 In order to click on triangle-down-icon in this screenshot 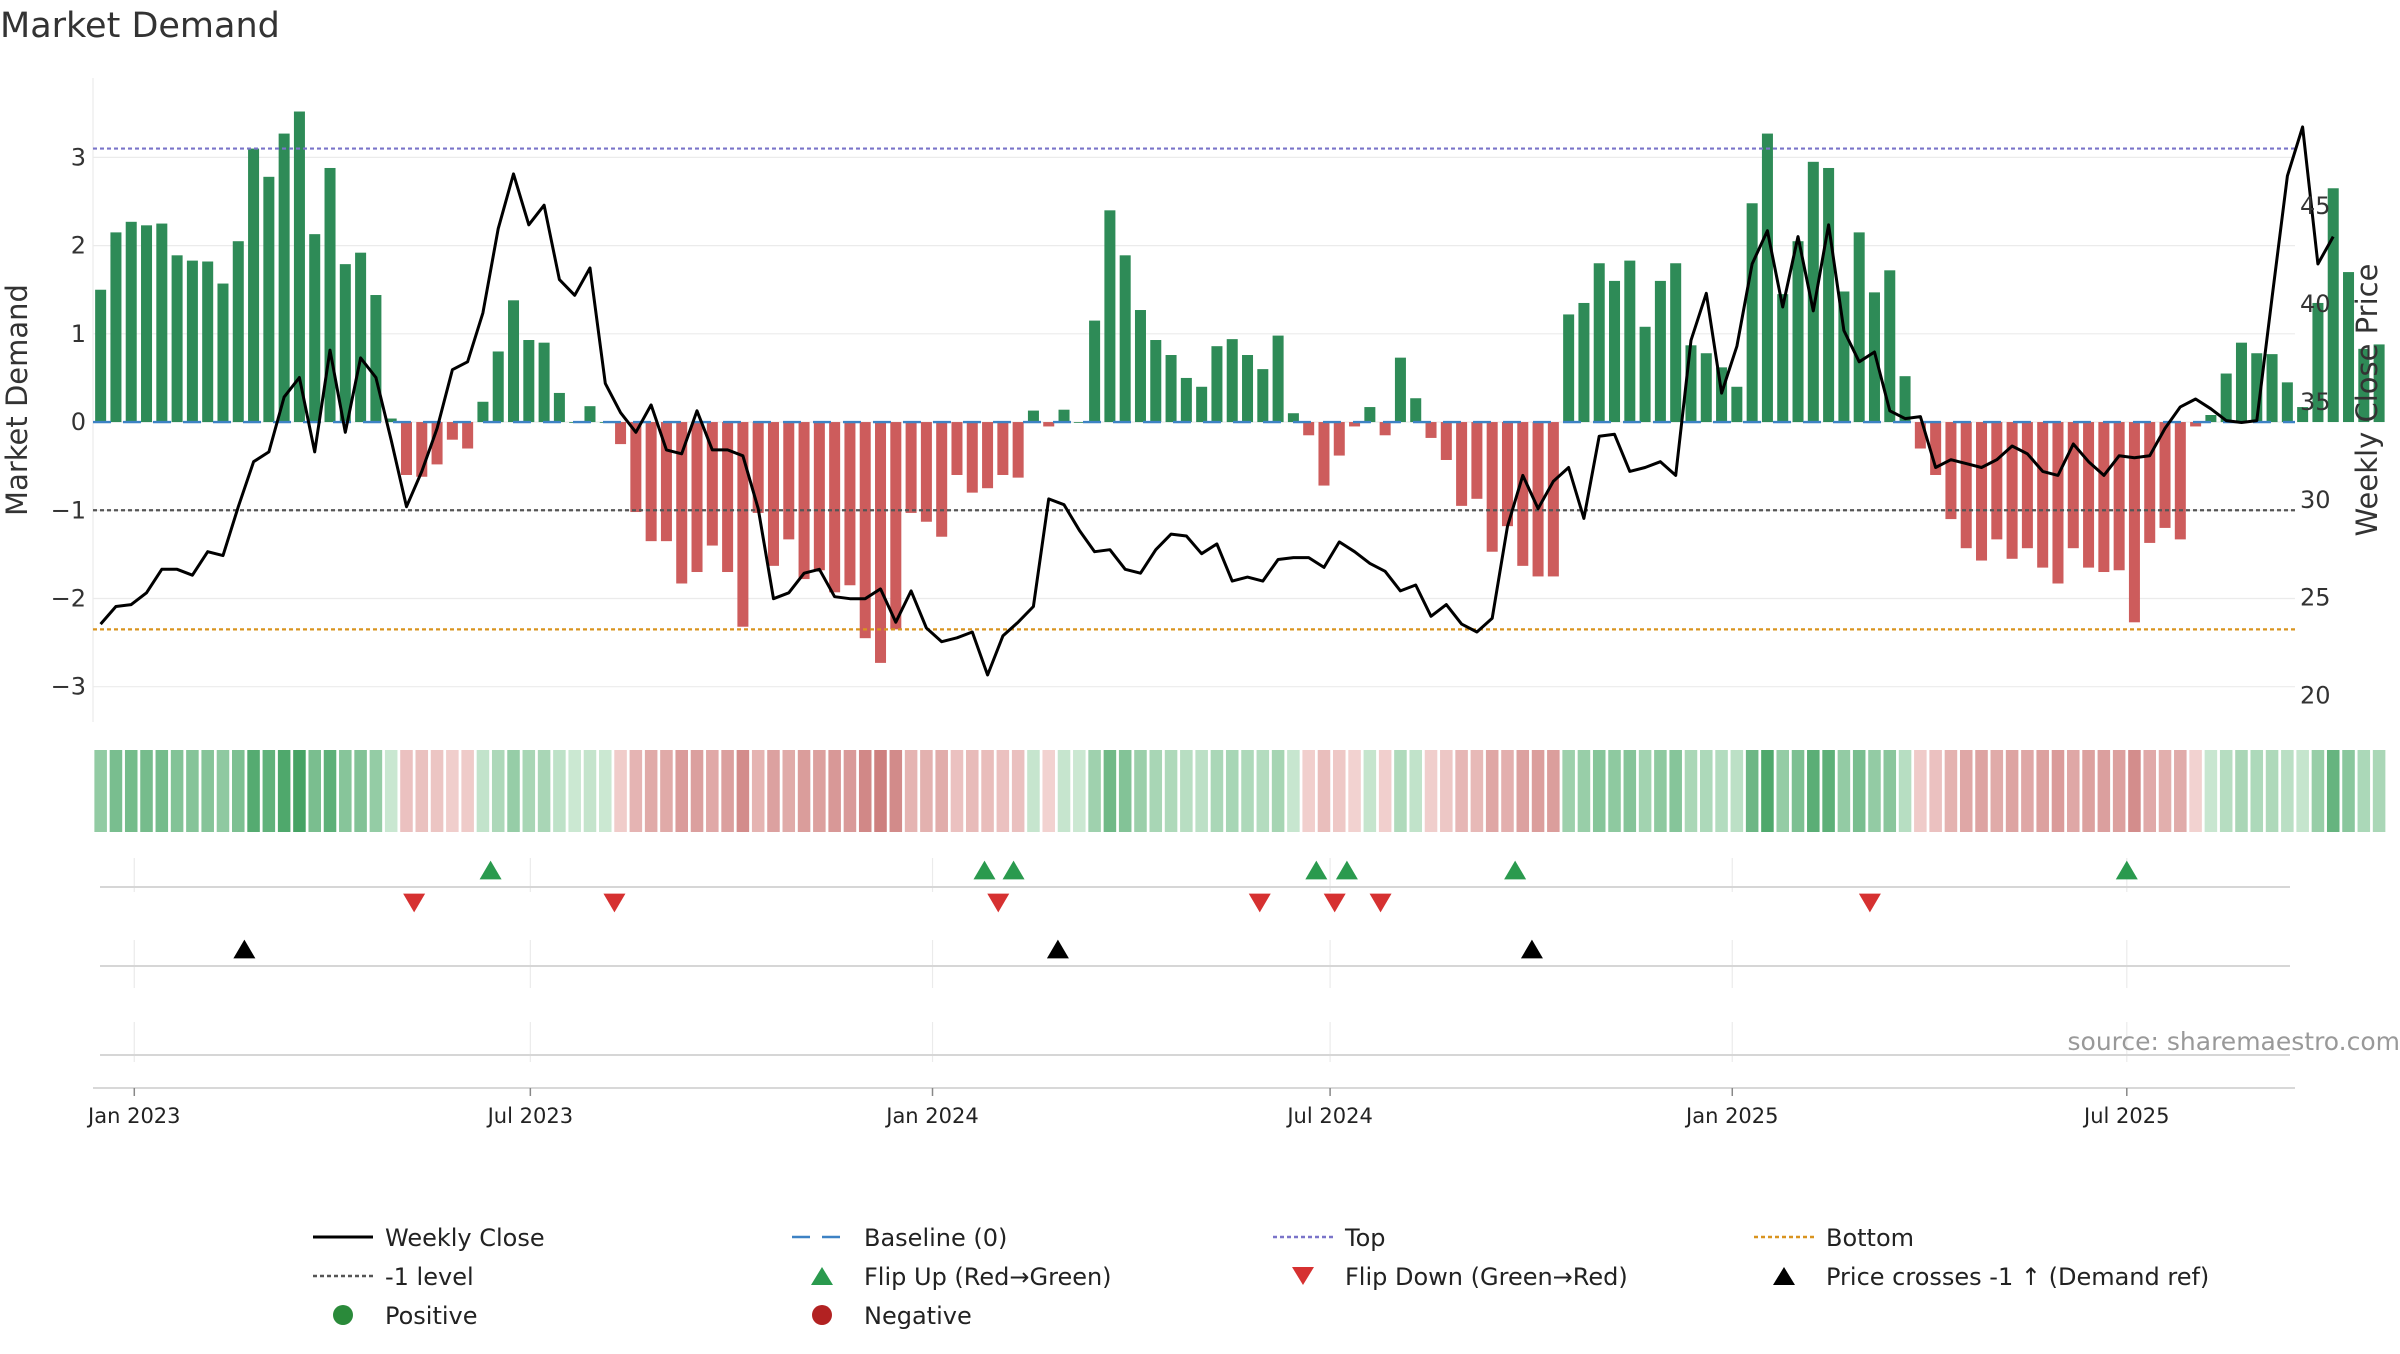, I will do `click(1303, 1276)`.